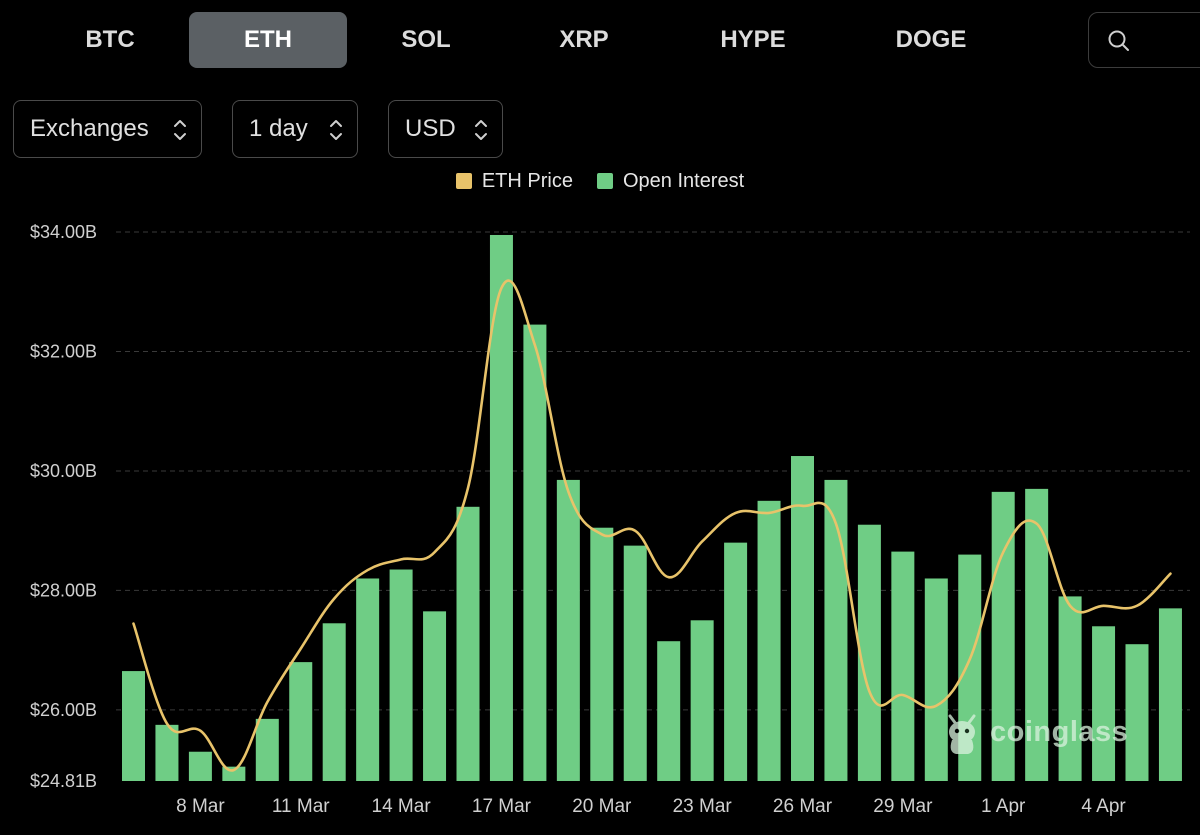 The image size is (1200, 835). I want to click on asset-tabs: BTC ETH SOL XRP HYPE DOGE, so click(600, 42).